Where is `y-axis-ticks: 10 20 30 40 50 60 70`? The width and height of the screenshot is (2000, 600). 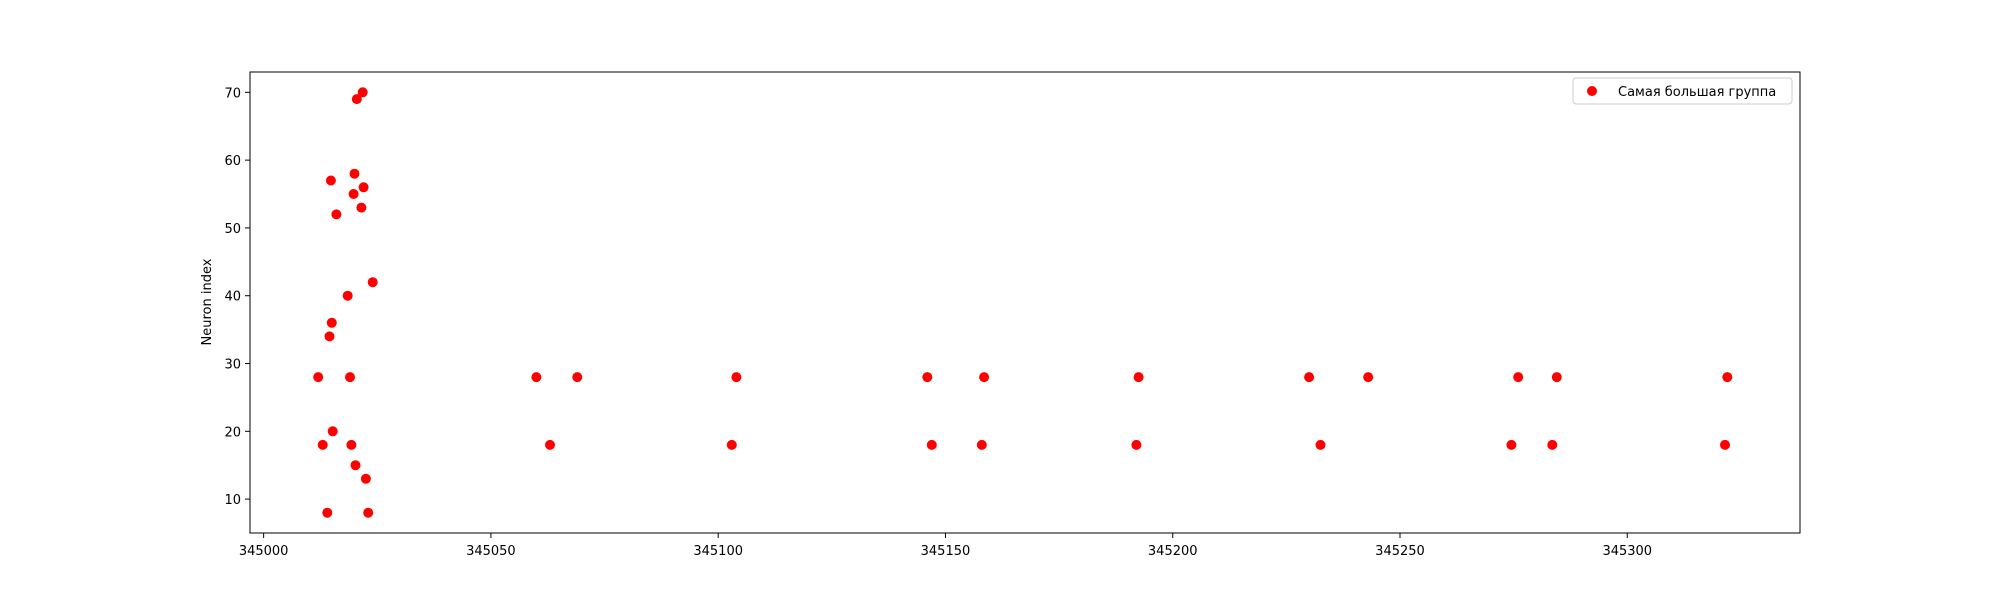 y-axis-ticks: 10 20 30 40 50 60 70 is located at coordinates (237, 297).